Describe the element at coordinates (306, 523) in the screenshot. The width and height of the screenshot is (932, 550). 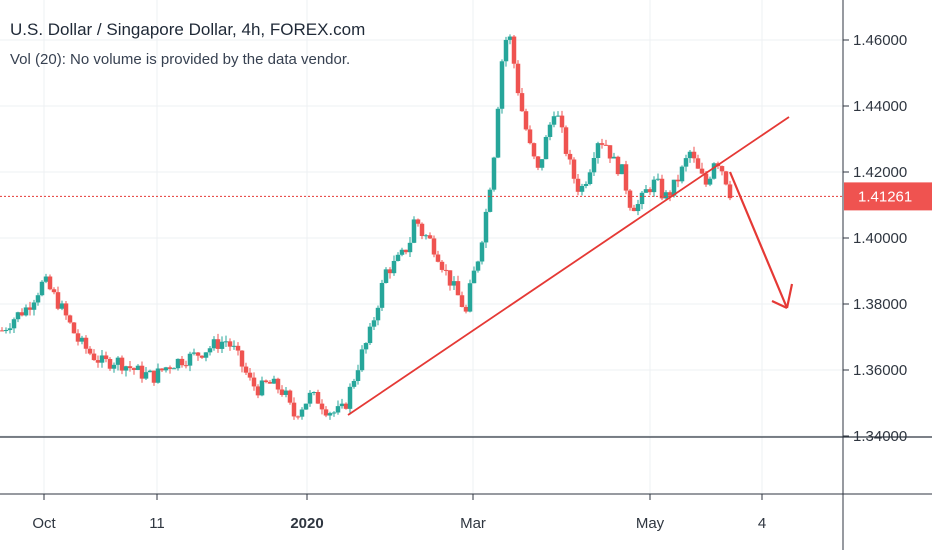
I see `x-tick-label: 2020` at that location.